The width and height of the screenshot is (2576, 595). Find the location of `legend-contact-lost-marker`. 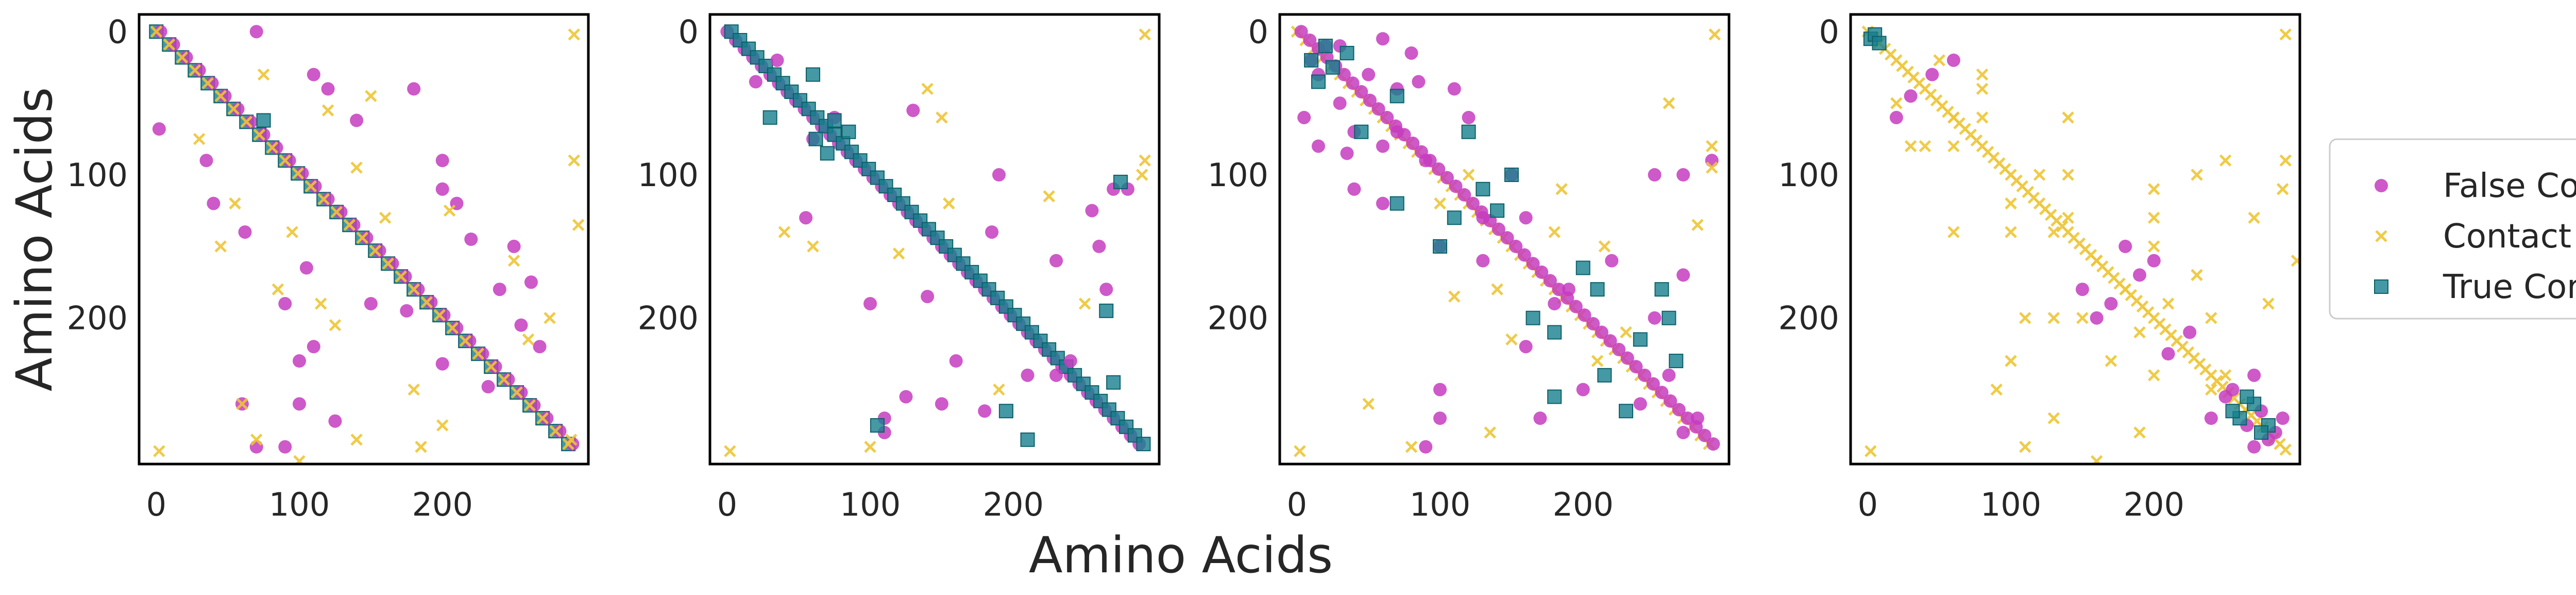

legend-contact-lost-marker is located at coordinates (2381, 236).